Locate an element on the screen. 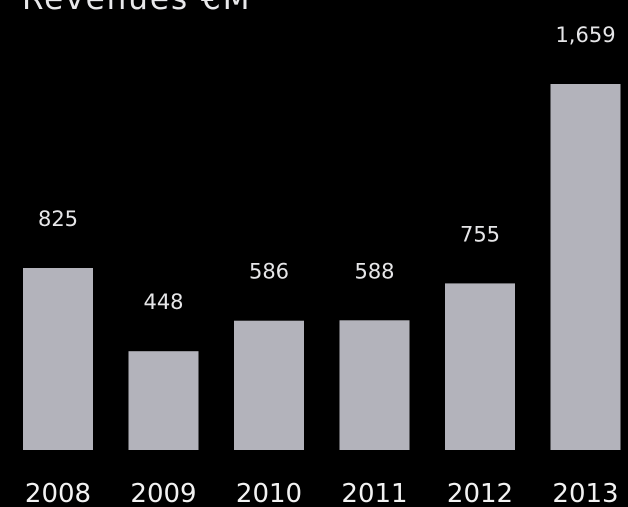 This screenshot has height=507, width=628. bar-2008 is located at coordinates (58, 359).